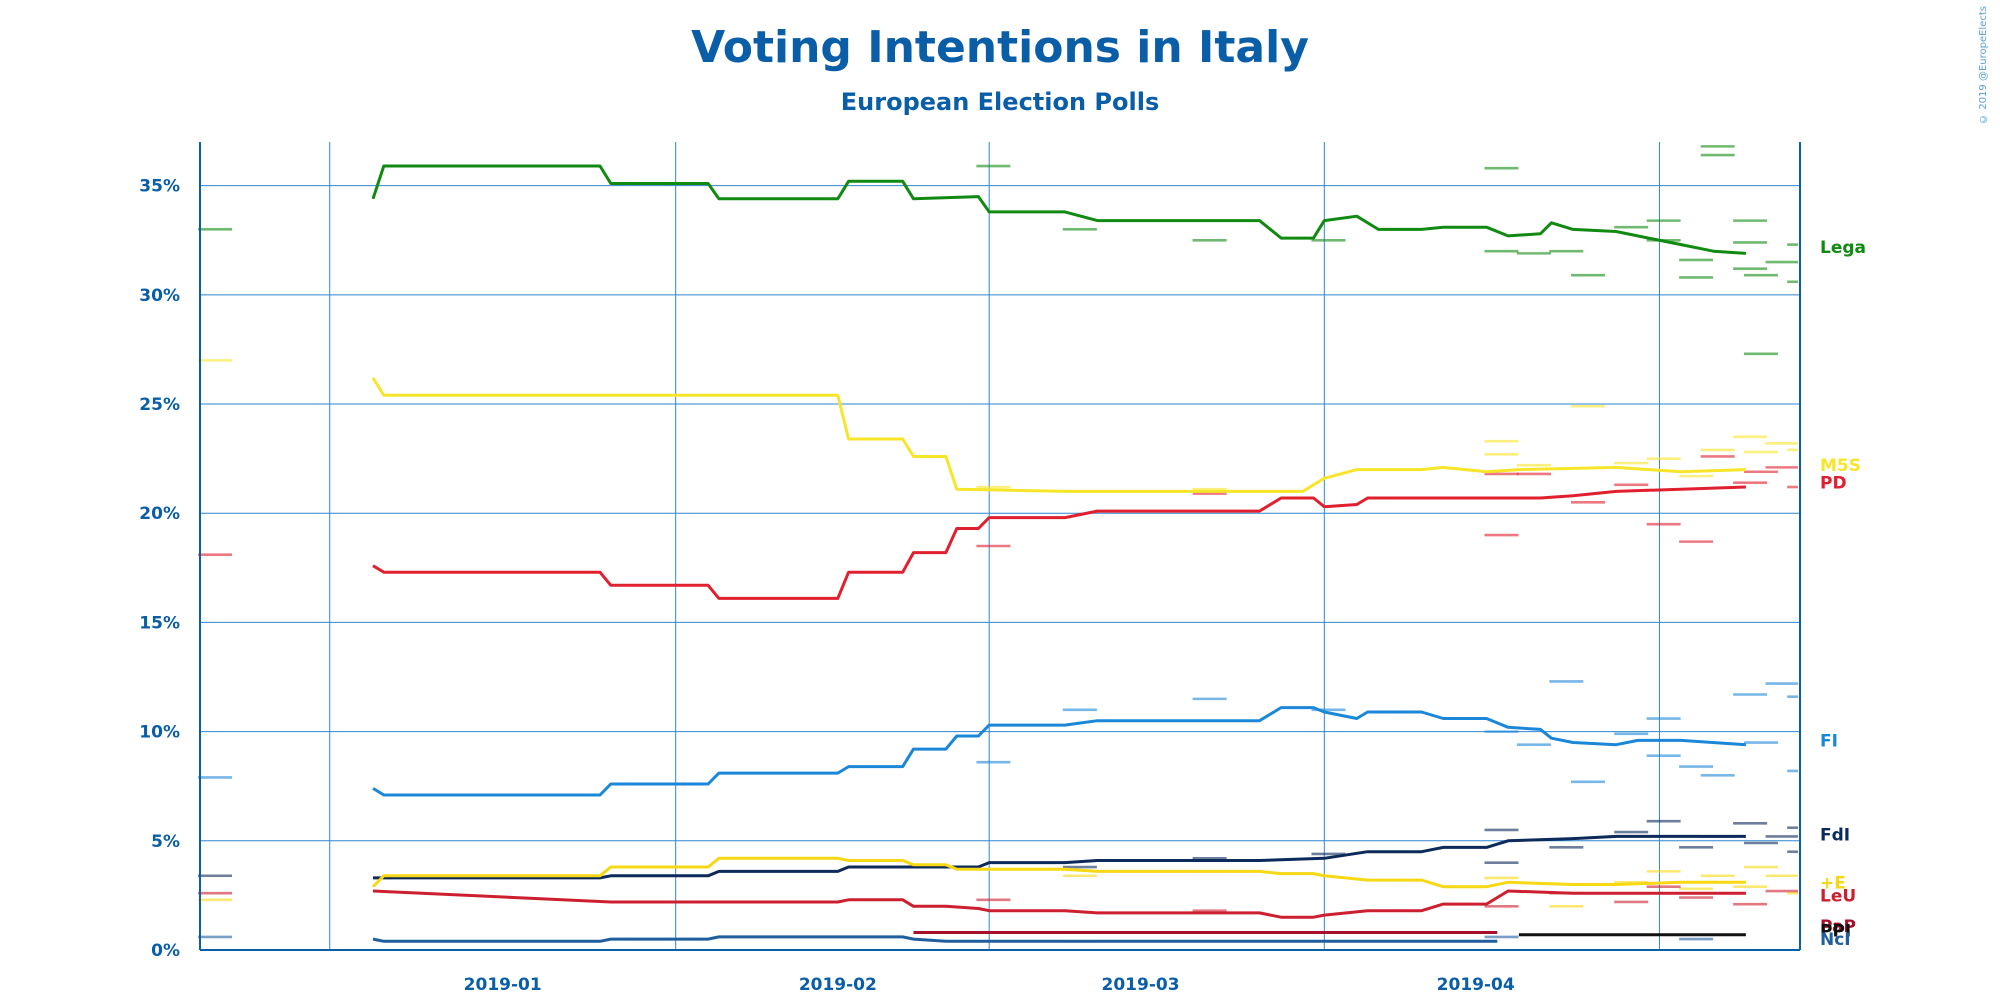 This screenshot has width=2000, height=1000. I want to click on y-tick-label: 25%, so click(159, 405).